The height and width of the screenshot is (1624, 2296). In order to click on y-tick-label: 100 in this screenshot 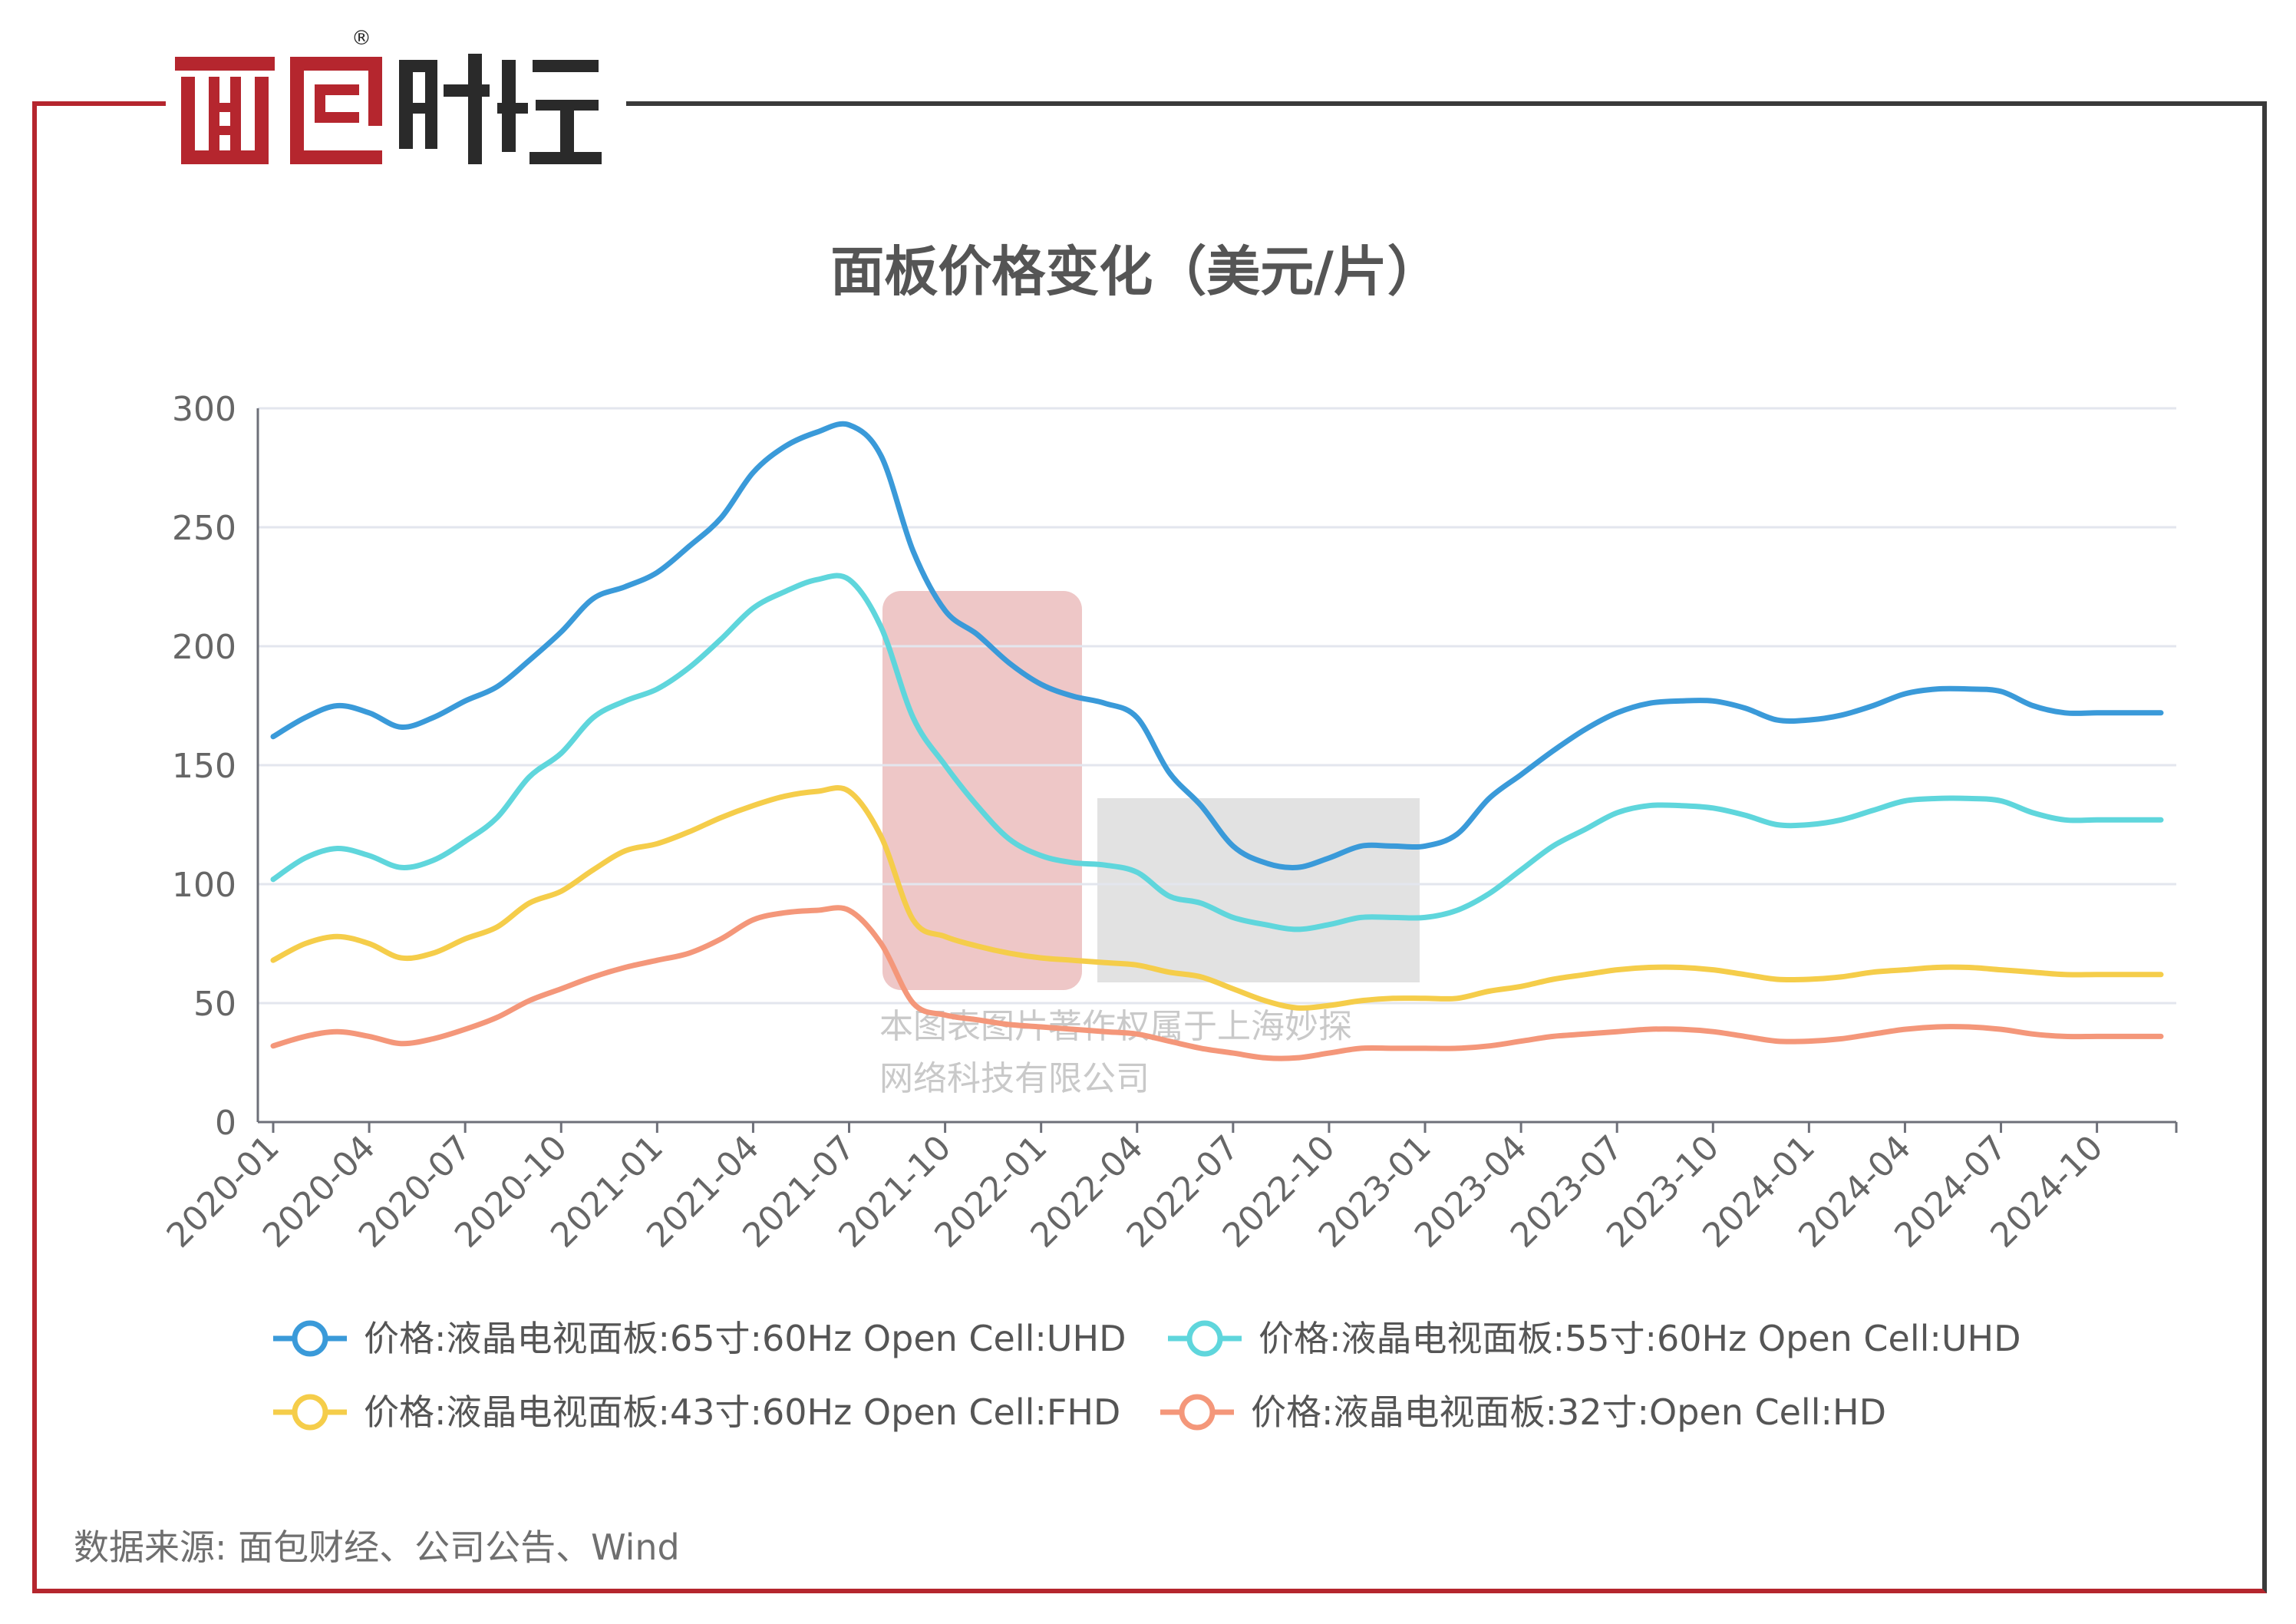, I will do `click(204, 886)`.